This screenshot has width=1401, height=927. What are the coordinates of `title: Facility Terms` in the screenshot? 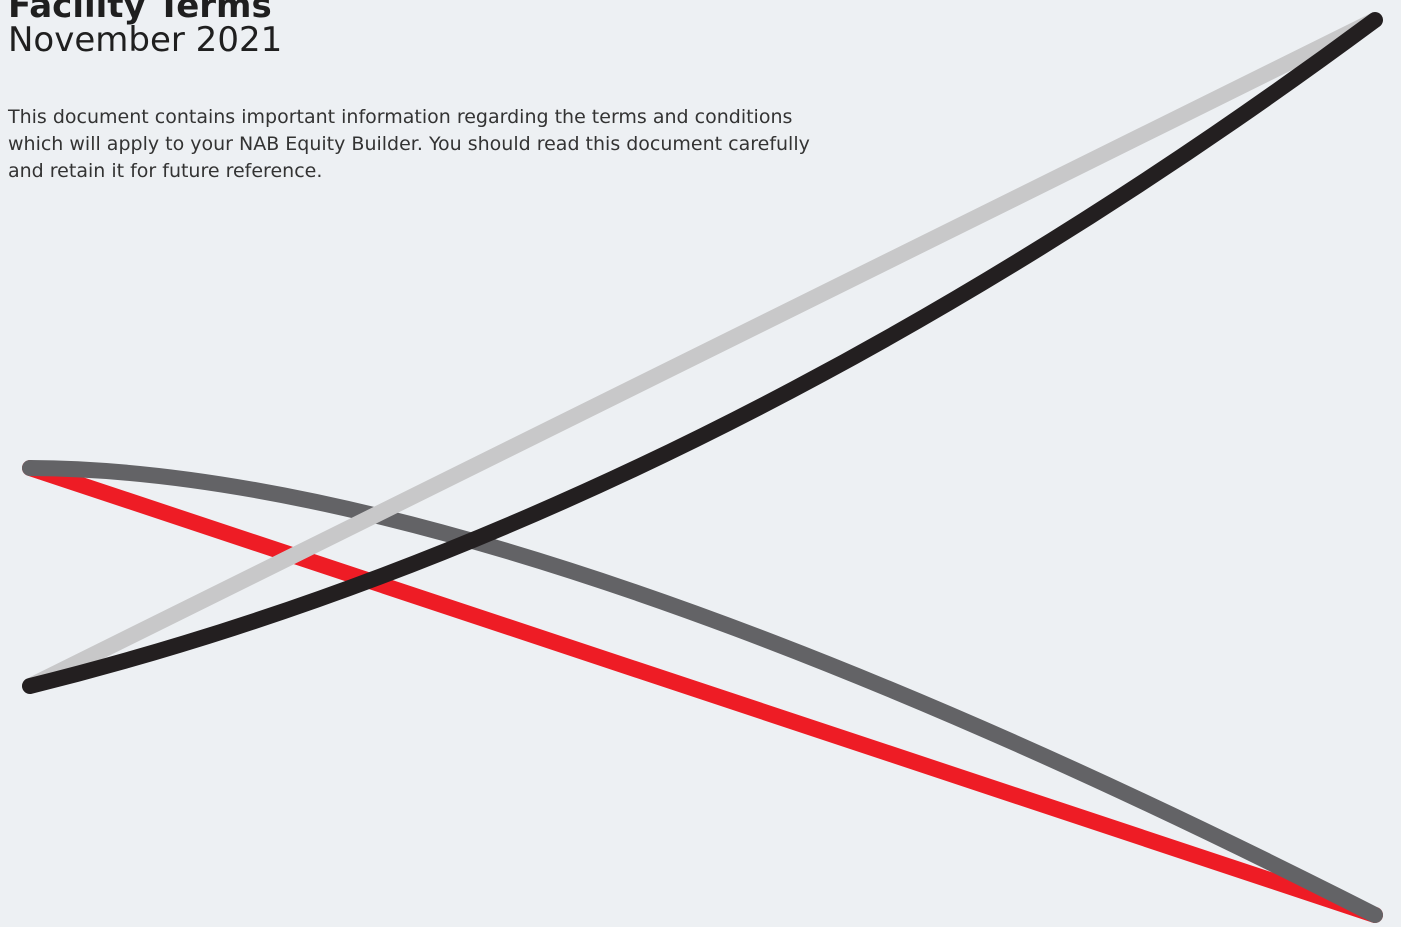 It's located at (140, 13).